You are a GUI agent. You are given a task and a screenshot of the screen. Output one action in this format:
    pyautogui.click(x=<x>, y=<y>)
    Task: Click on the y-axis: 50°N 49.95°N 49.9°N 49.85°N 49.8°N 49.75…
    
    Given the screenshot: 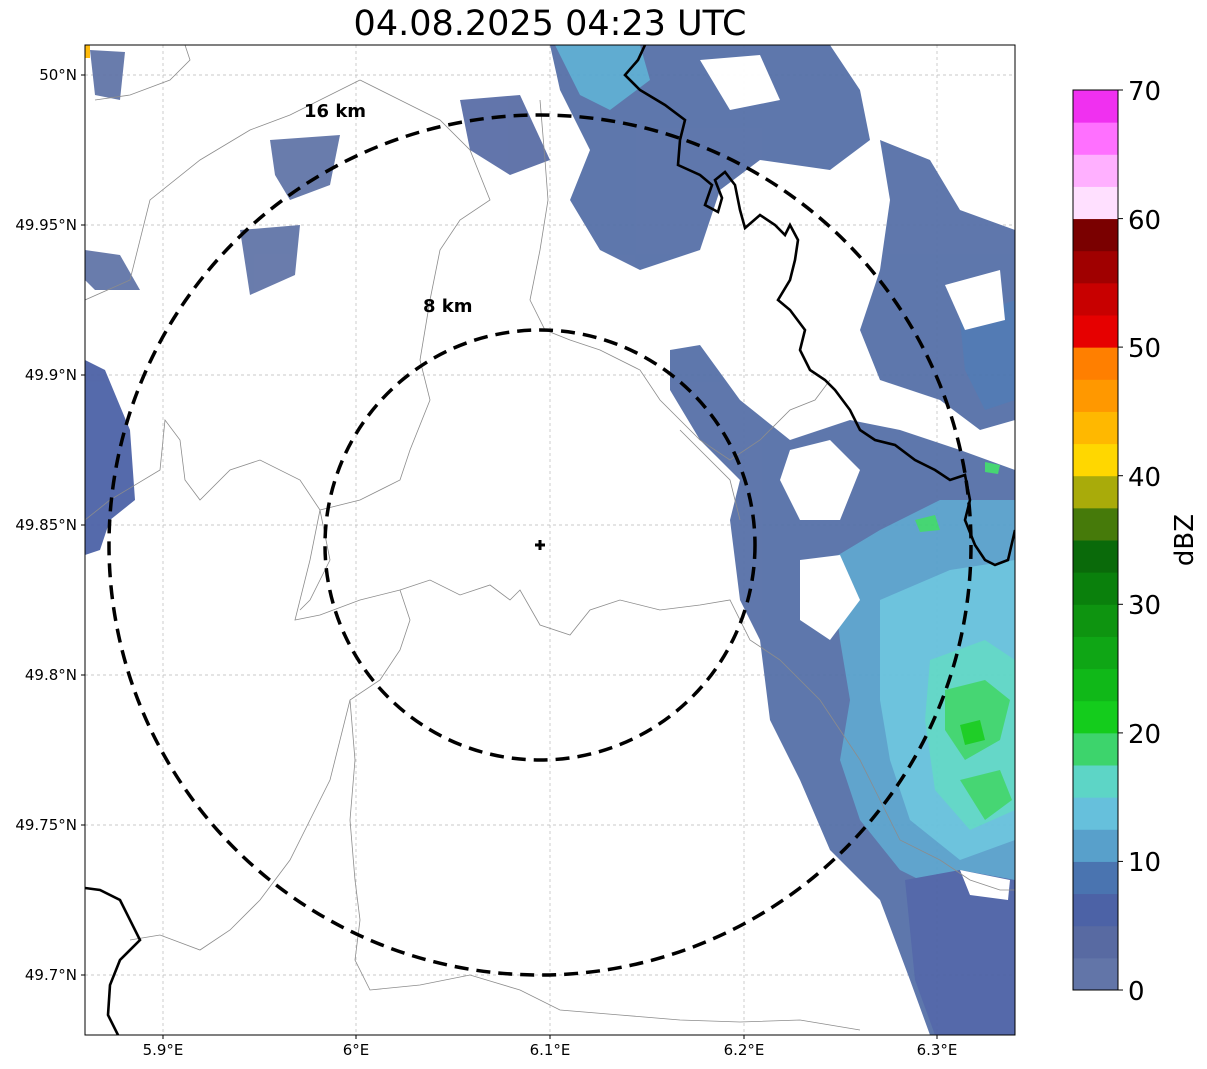 What is the action you would take?
    pyautogui.click(x=50, y=525)
    